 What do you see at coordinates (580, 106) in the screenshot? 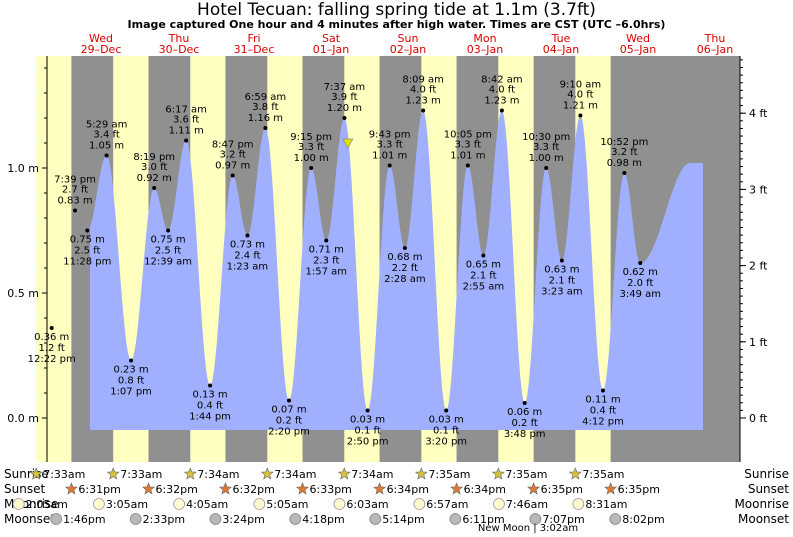
I see `tide-m-label: 1.21 m` at bounding box center [580, 106].